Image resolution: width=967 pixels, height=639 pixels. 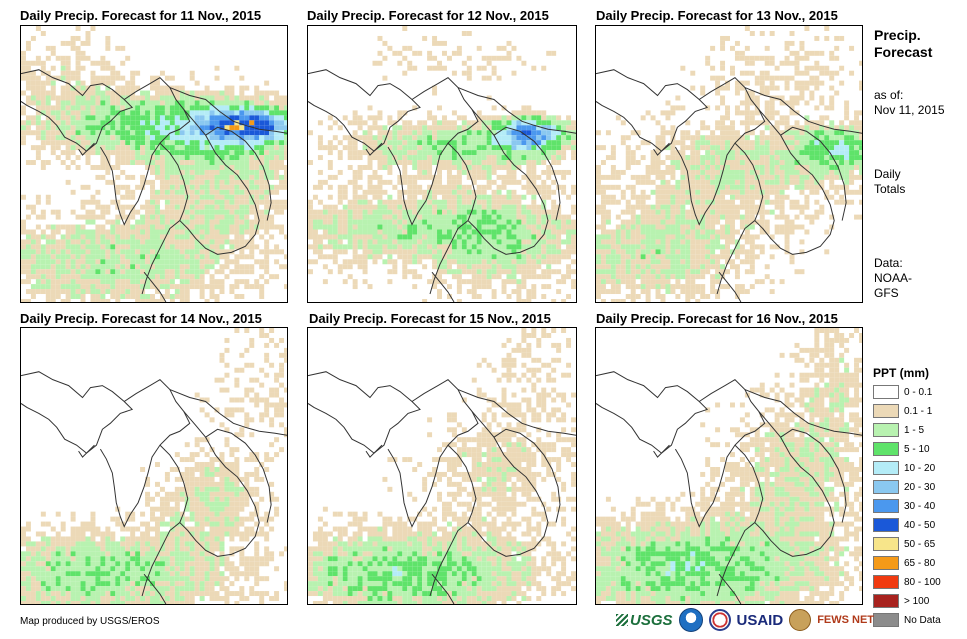 I want to click on legend-label: 0.1 - 1, so click(x=918, y=411).